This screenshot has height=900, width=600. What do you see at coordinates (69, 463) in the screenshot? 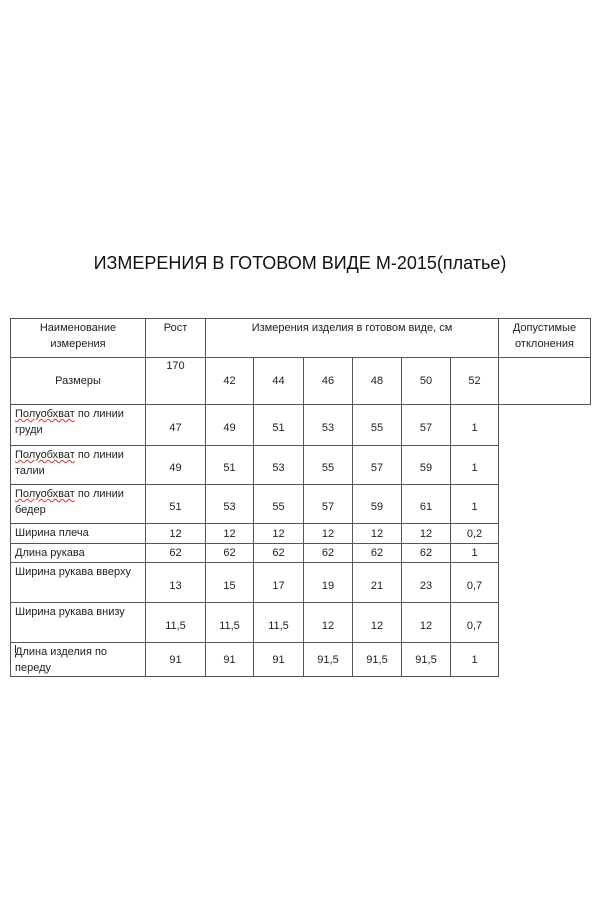
I see `measurement-name-part: по линии талии` at bounding box center [69, 463].